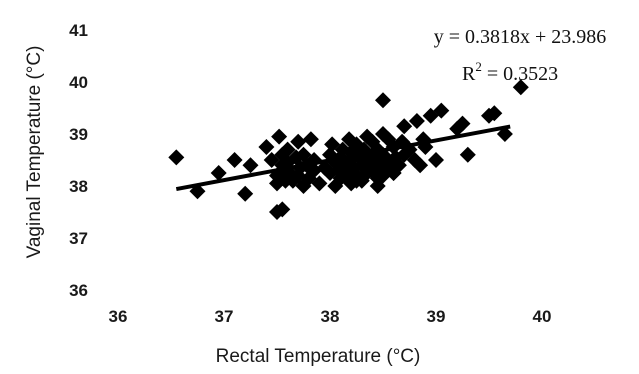  Describe the element at coordinates (318, 356) in the screenshot. I see `x-axis-label: Rectal Temperature (°C)` at that location.